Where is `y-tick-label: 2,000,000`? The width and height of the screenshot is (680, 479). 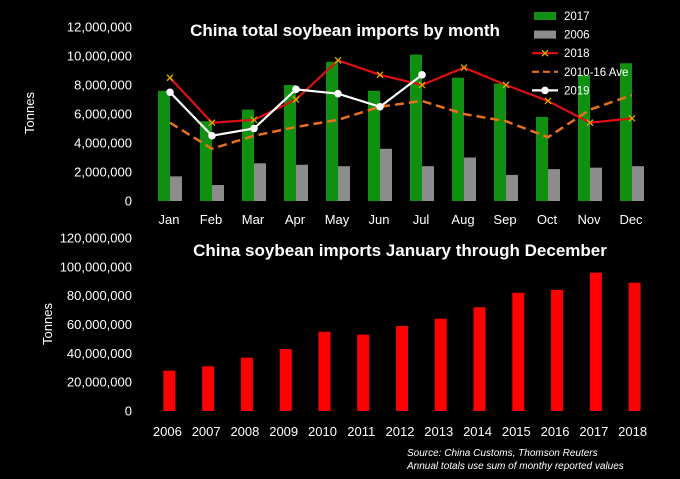
y-tick-label: 2,000,000 is located at coordinates (103, 172).